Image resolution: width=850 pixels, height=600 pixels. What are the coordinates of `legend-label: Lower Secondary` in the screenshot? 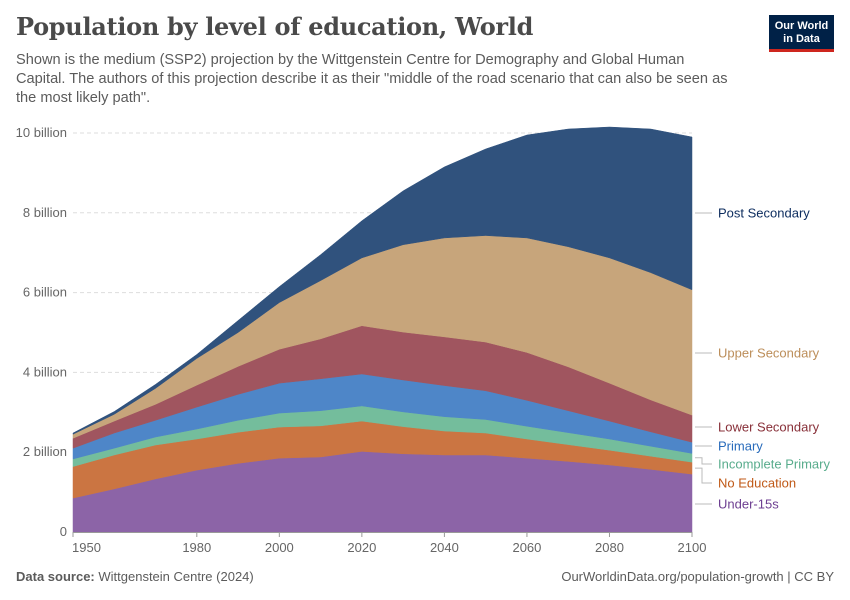 It's located at (769, 427).